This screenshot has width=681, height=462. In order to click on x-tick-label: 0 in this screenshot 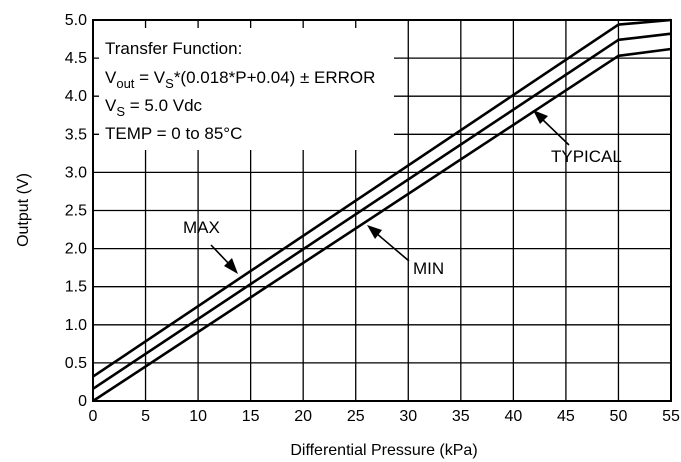, I will do `click(93, 416)`.